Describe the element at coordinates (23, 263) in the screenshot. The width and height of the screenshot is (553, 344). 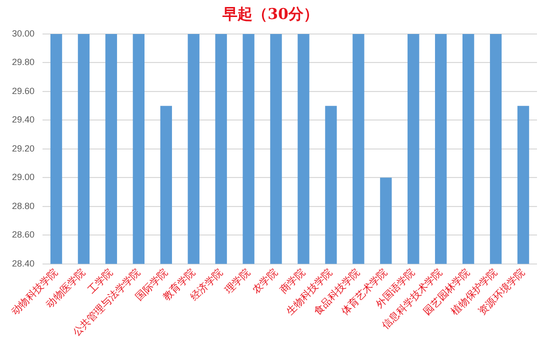
I see `y-tick-label: 28.40` at that location.